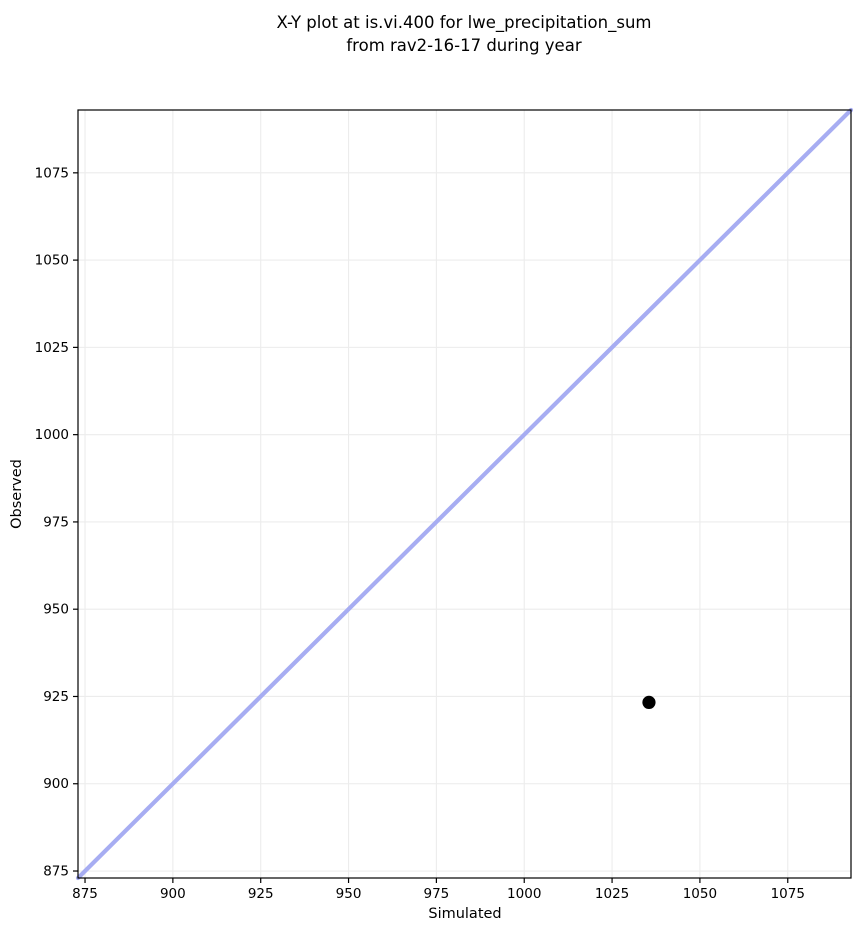  What do you see at coordinates (56, 697) in the screenshot?
I see `y-tick-label: 925` at bounding box center [56, 697].